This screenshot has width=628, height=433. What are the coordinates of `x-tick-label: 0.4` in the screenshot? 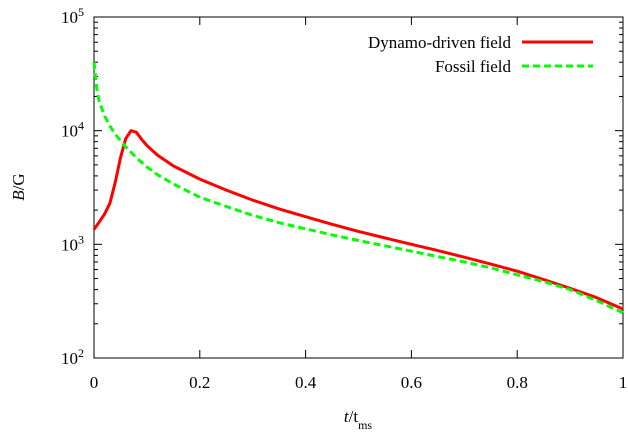 It's located at (306, 382).